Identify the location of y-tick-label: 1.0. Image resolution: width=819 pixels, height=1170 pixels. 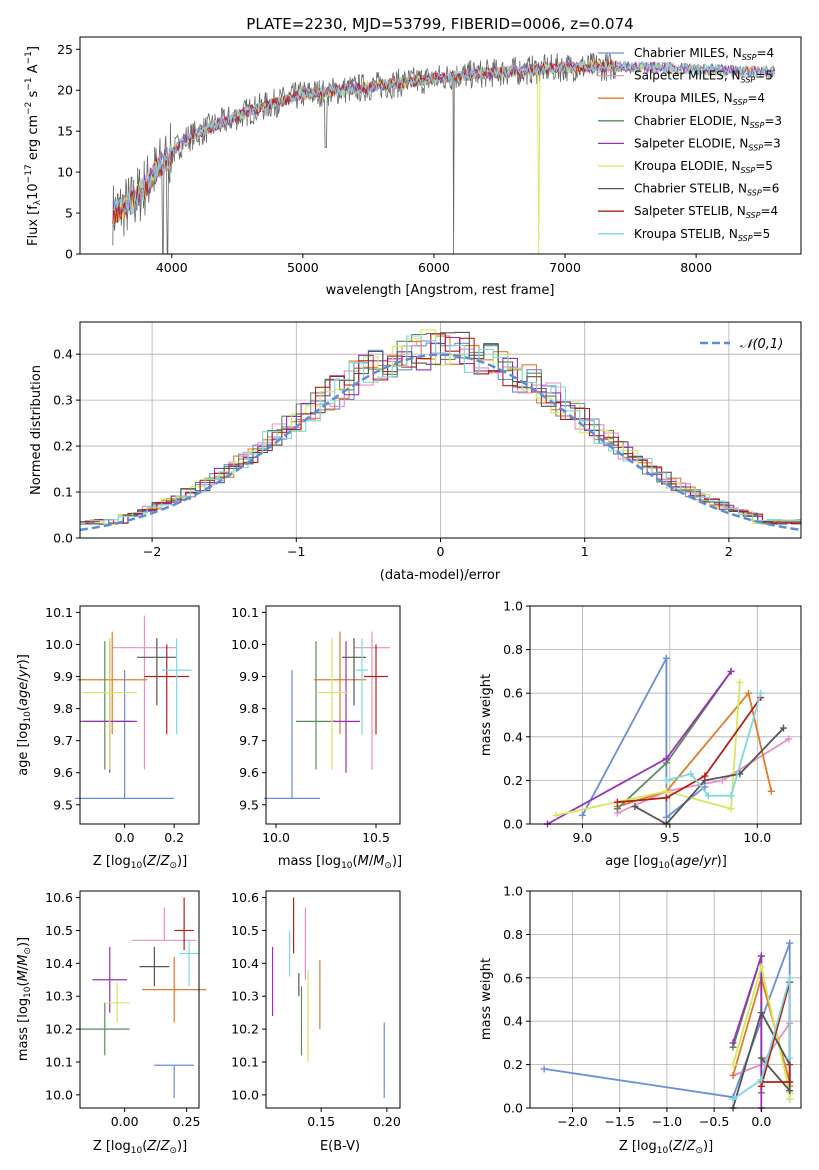
(513, 891).